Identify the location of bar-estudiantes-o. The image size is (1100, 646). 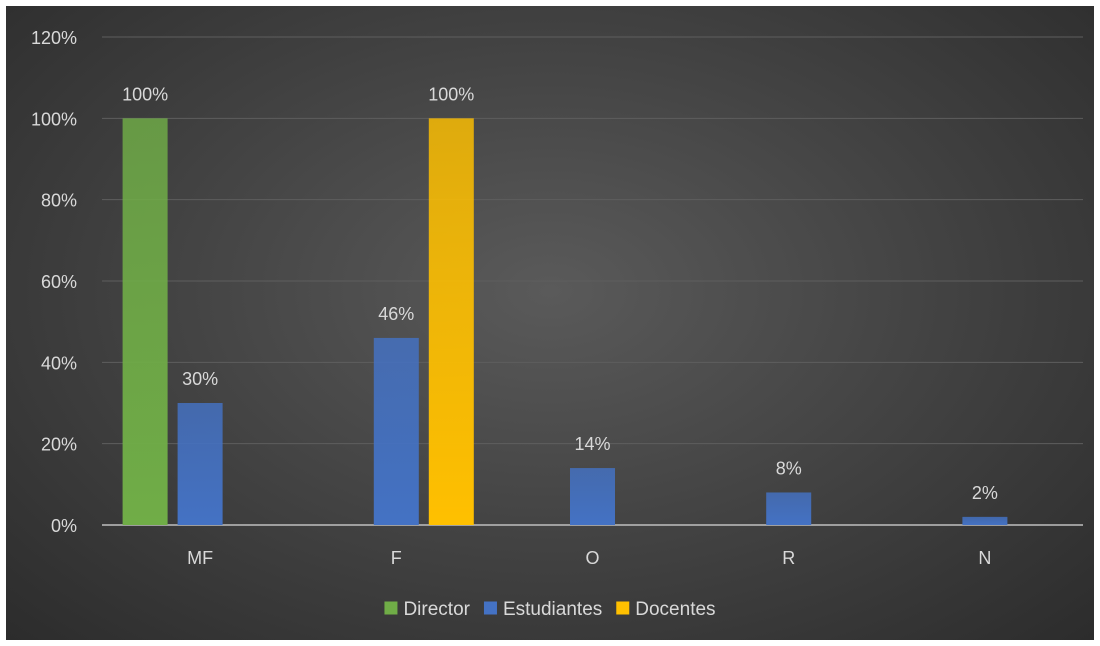
(592, 496).